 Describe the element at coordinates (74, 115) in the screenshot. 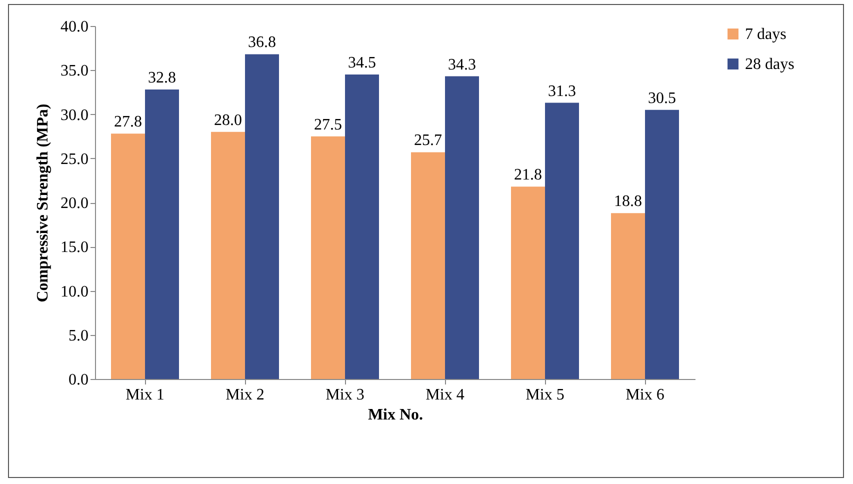

I see `y-tick-label: 30.0` at that location.